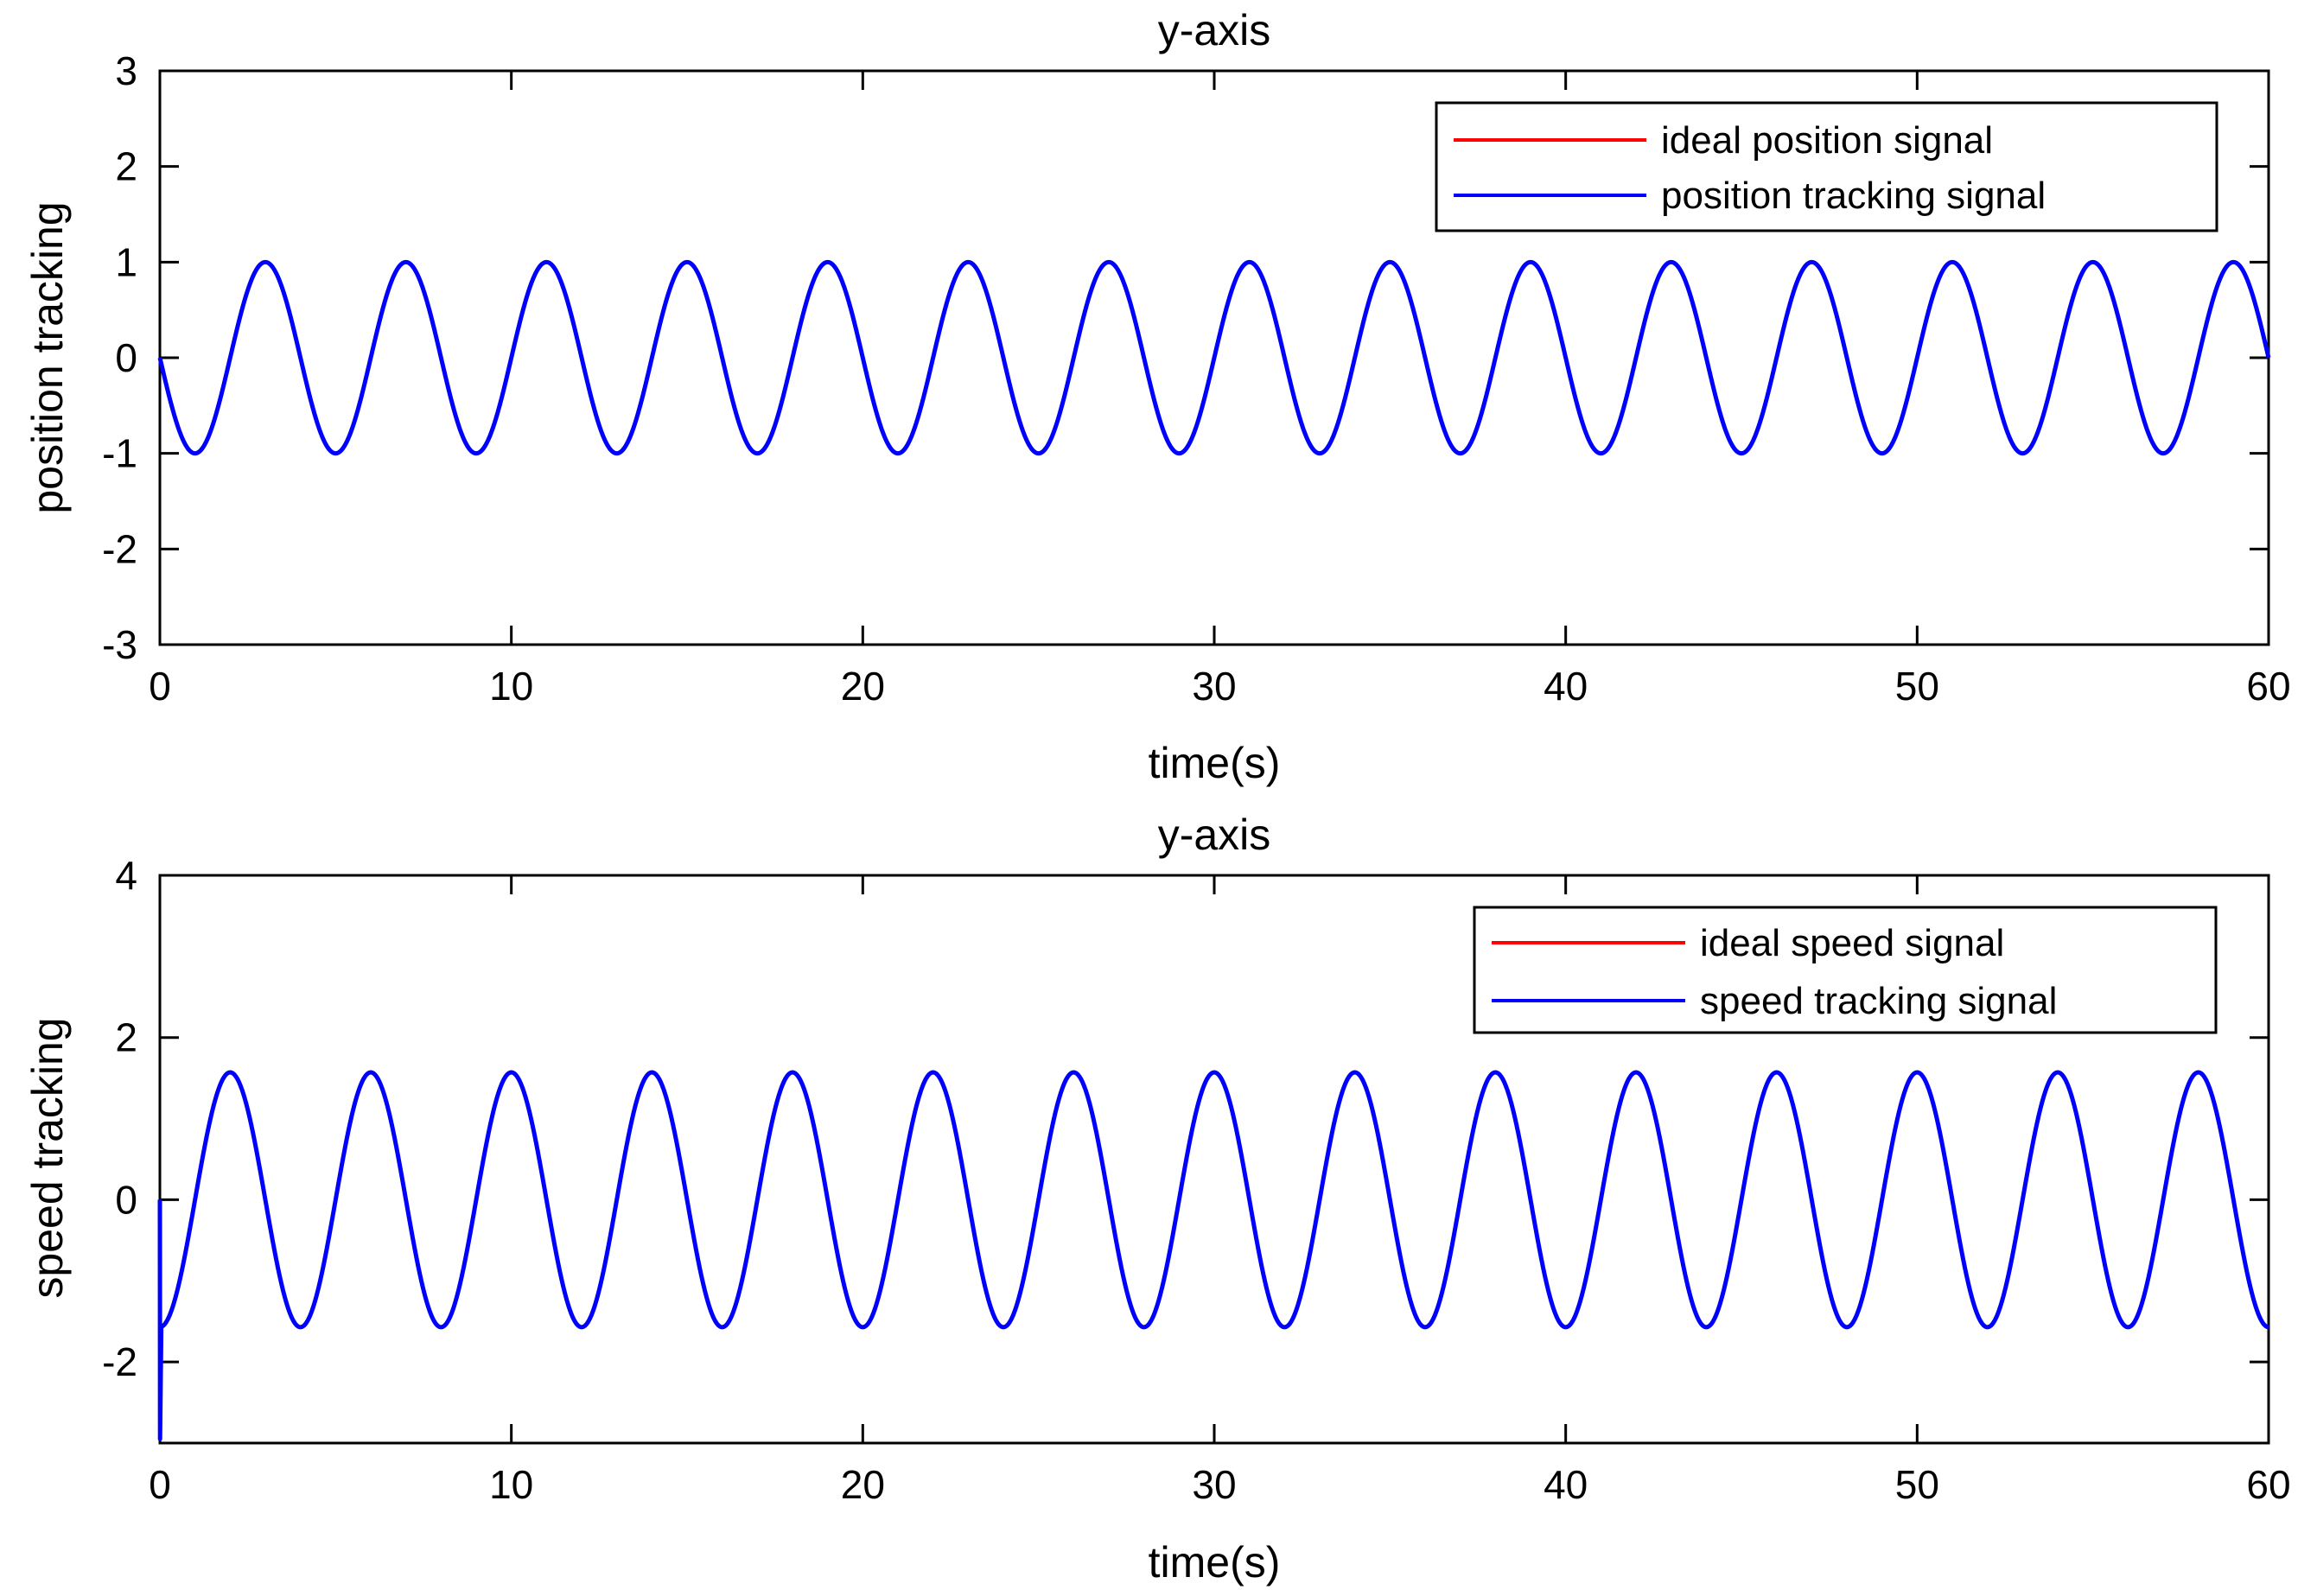  I want to click on y-tick-label: 1, so click(126, 261).